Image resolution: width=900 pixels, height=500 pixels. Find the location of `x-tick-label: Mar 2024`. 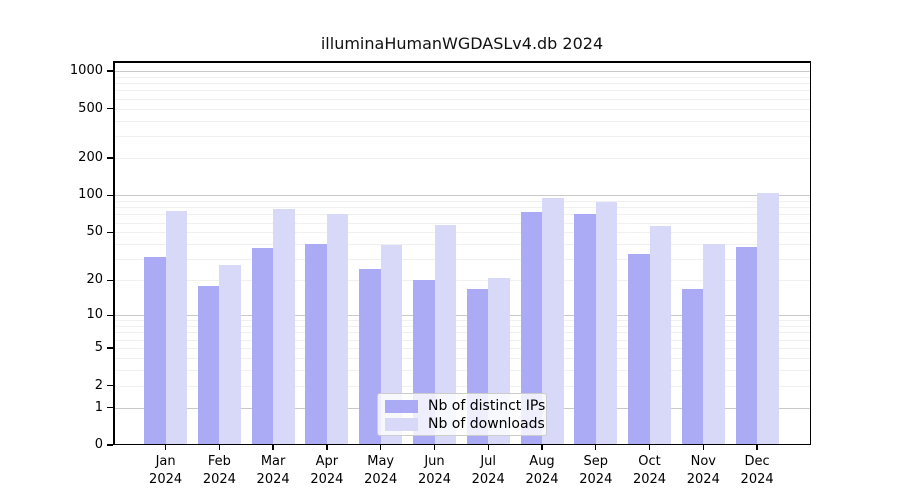

x-tick-label: Mar 2024 is located at coordinates (273, 470).